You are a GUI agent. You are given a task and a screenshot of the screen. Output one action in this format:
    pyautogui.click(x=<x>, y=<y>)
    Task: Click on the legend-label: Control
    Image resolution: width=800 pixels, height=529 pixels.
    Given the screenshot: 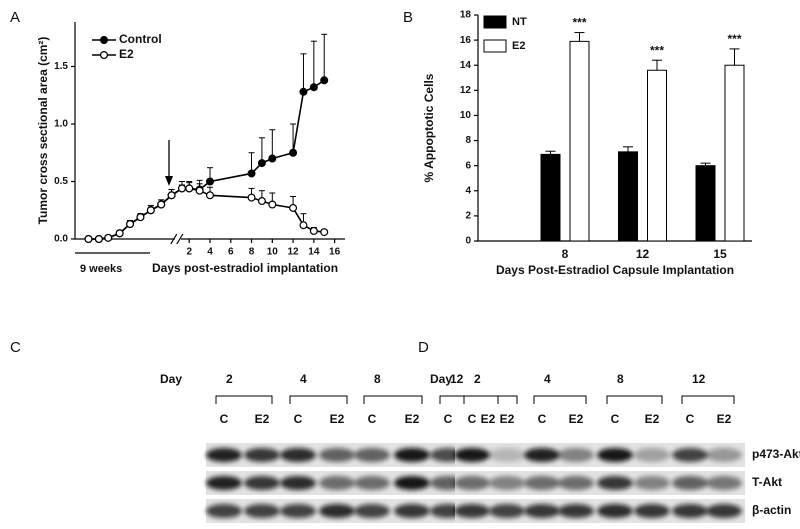 What is the action you would take?
    pyautogui.click(x=140, y=39)
    